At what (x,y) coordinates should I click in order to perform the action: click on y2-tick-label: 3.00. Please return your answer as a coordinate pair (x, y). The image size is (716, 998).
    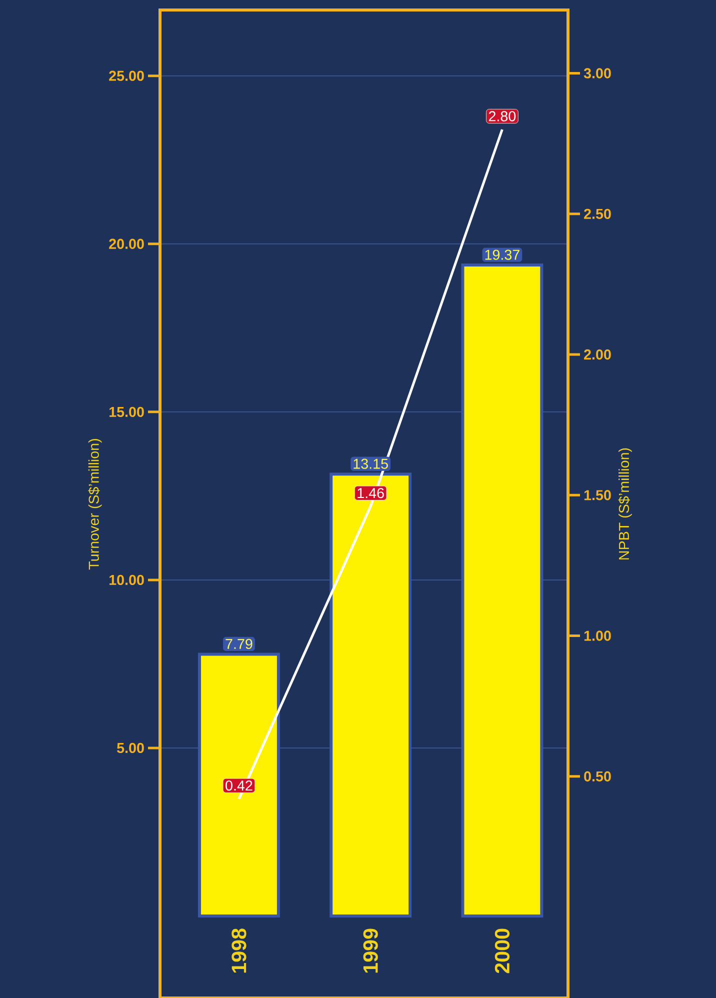
    Looking at the image, I should click on (597, 73).